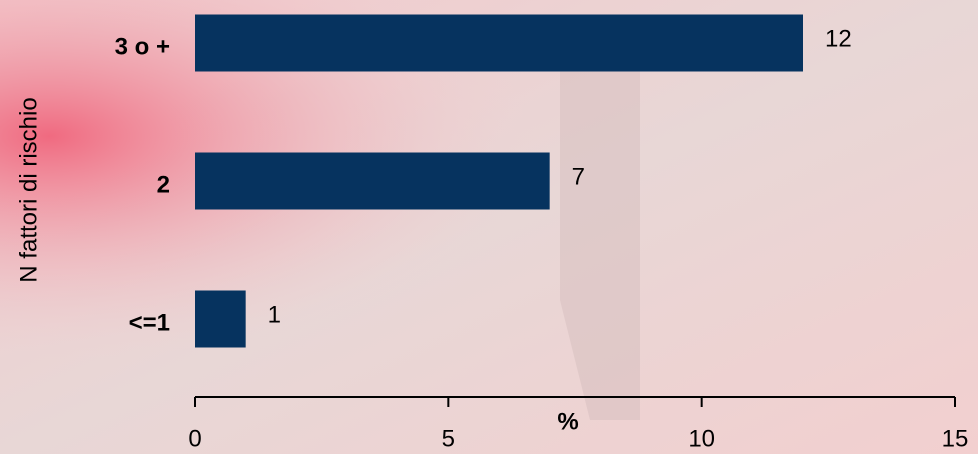  I want to click on data-label: 7, so click(578, 176).